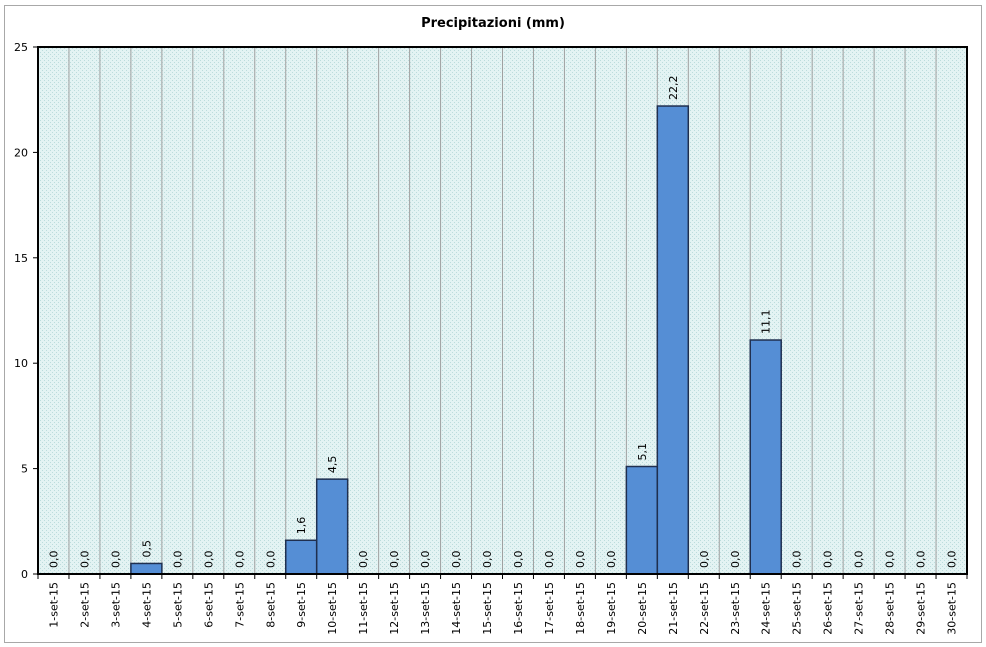 This screenshot has width=986, height=647. Describe the element at coordinates (208, 605) in the screenshot. I see `x-tick-label: 6-set-15` at that location.